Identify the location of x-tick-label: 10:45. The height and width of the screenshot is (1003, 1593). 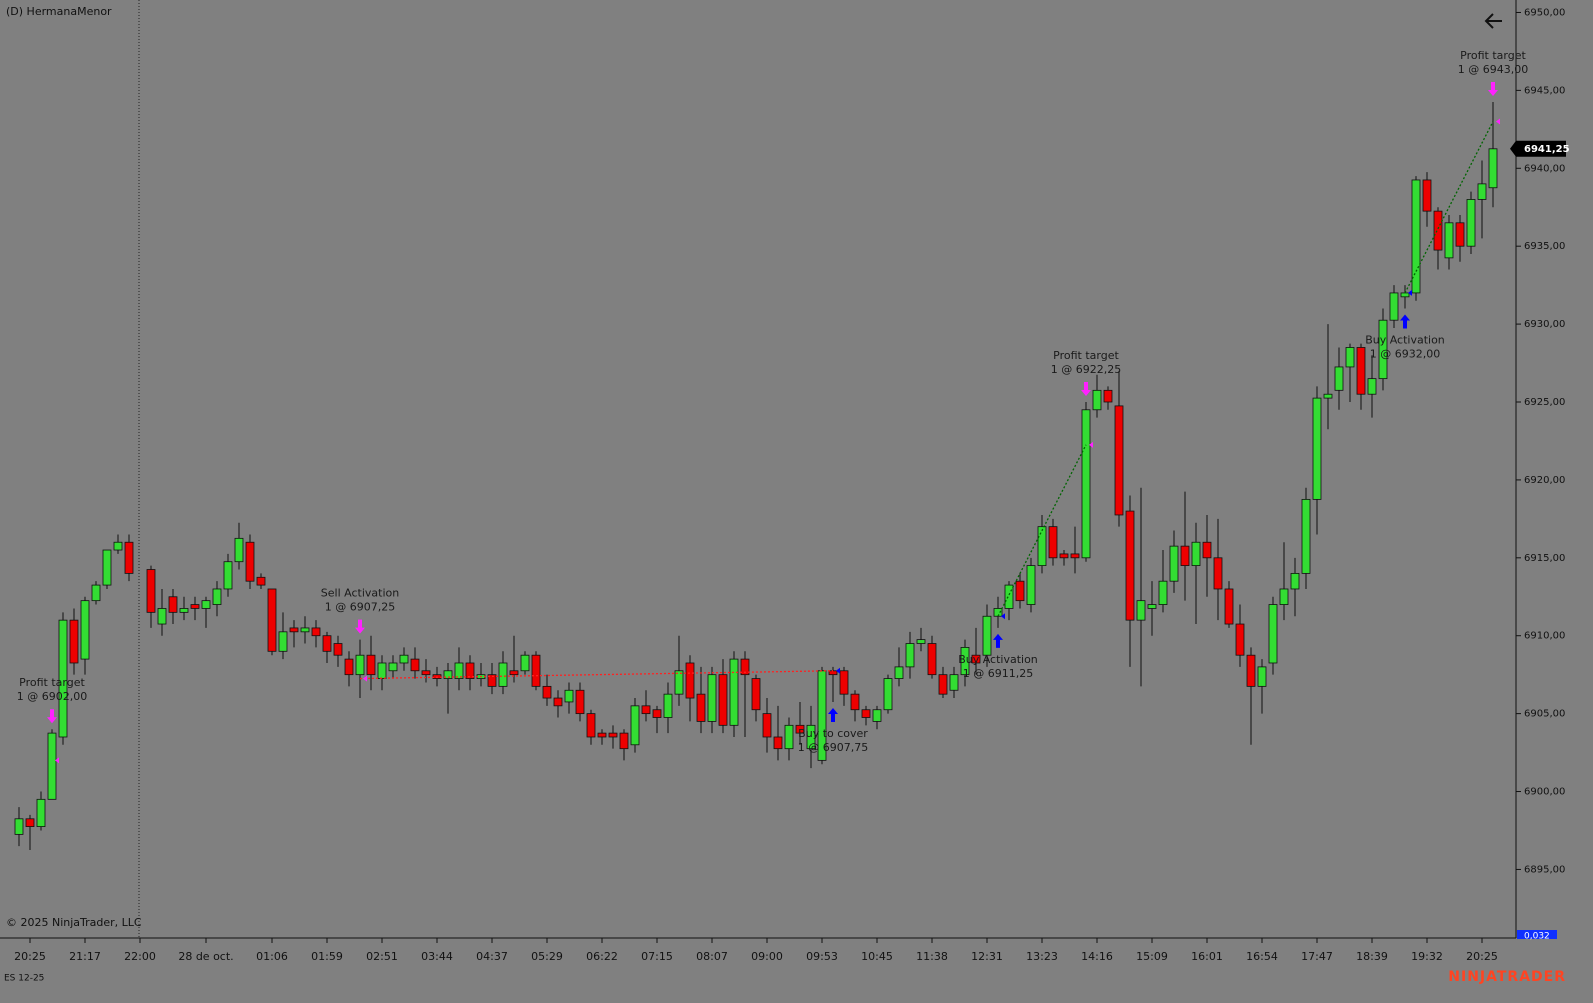
(877, 956).